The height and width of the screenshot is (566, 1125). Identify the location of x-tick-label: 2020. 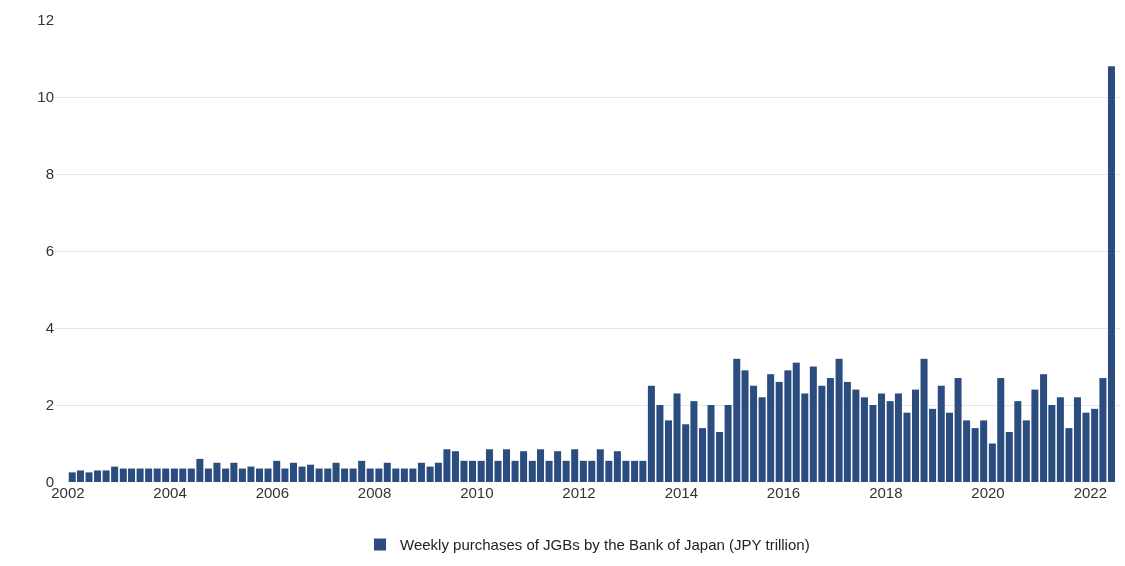
(988, 492).